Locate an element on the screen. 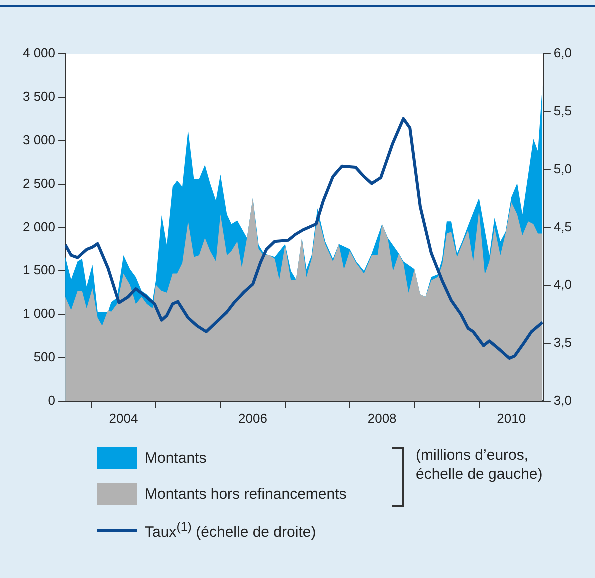 Image resolution: width=595 pixels, height=578 pixels. y-tick-label: 0 is located at coordinates (52, 400).